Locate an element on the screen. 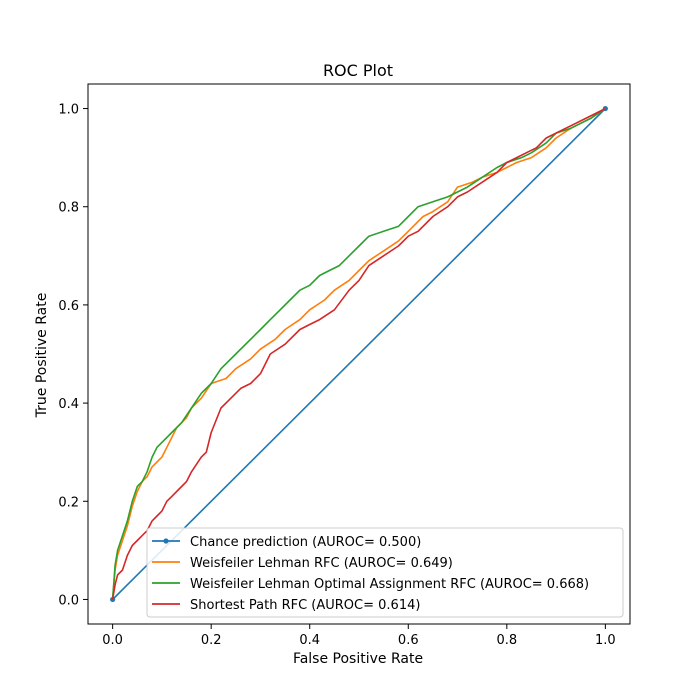  y-tick-label: 0.8 is located at coordinates (68, 208).